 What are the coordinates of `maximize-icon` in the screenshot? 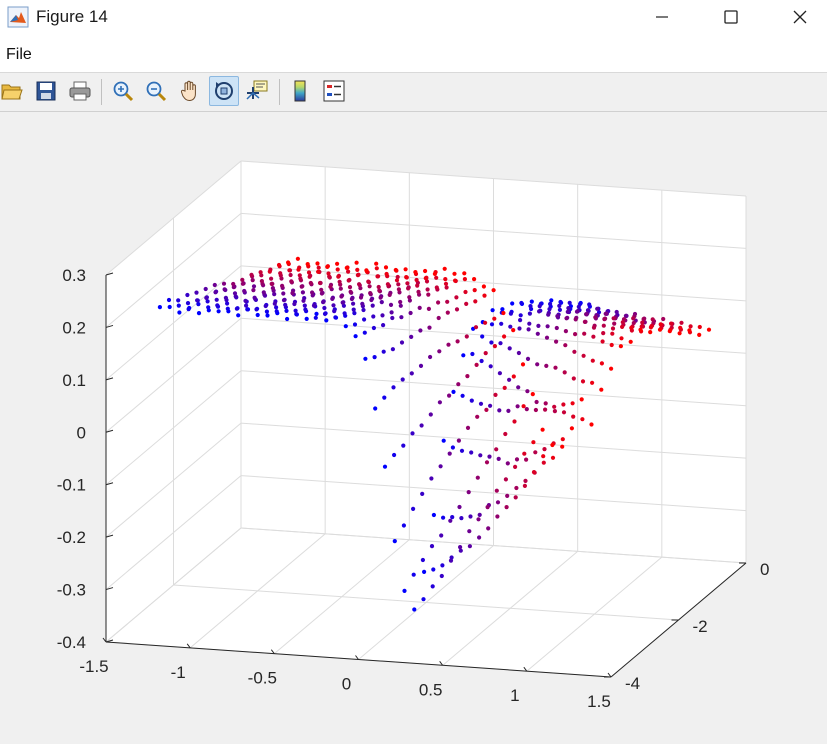 It's located at (731, 17).